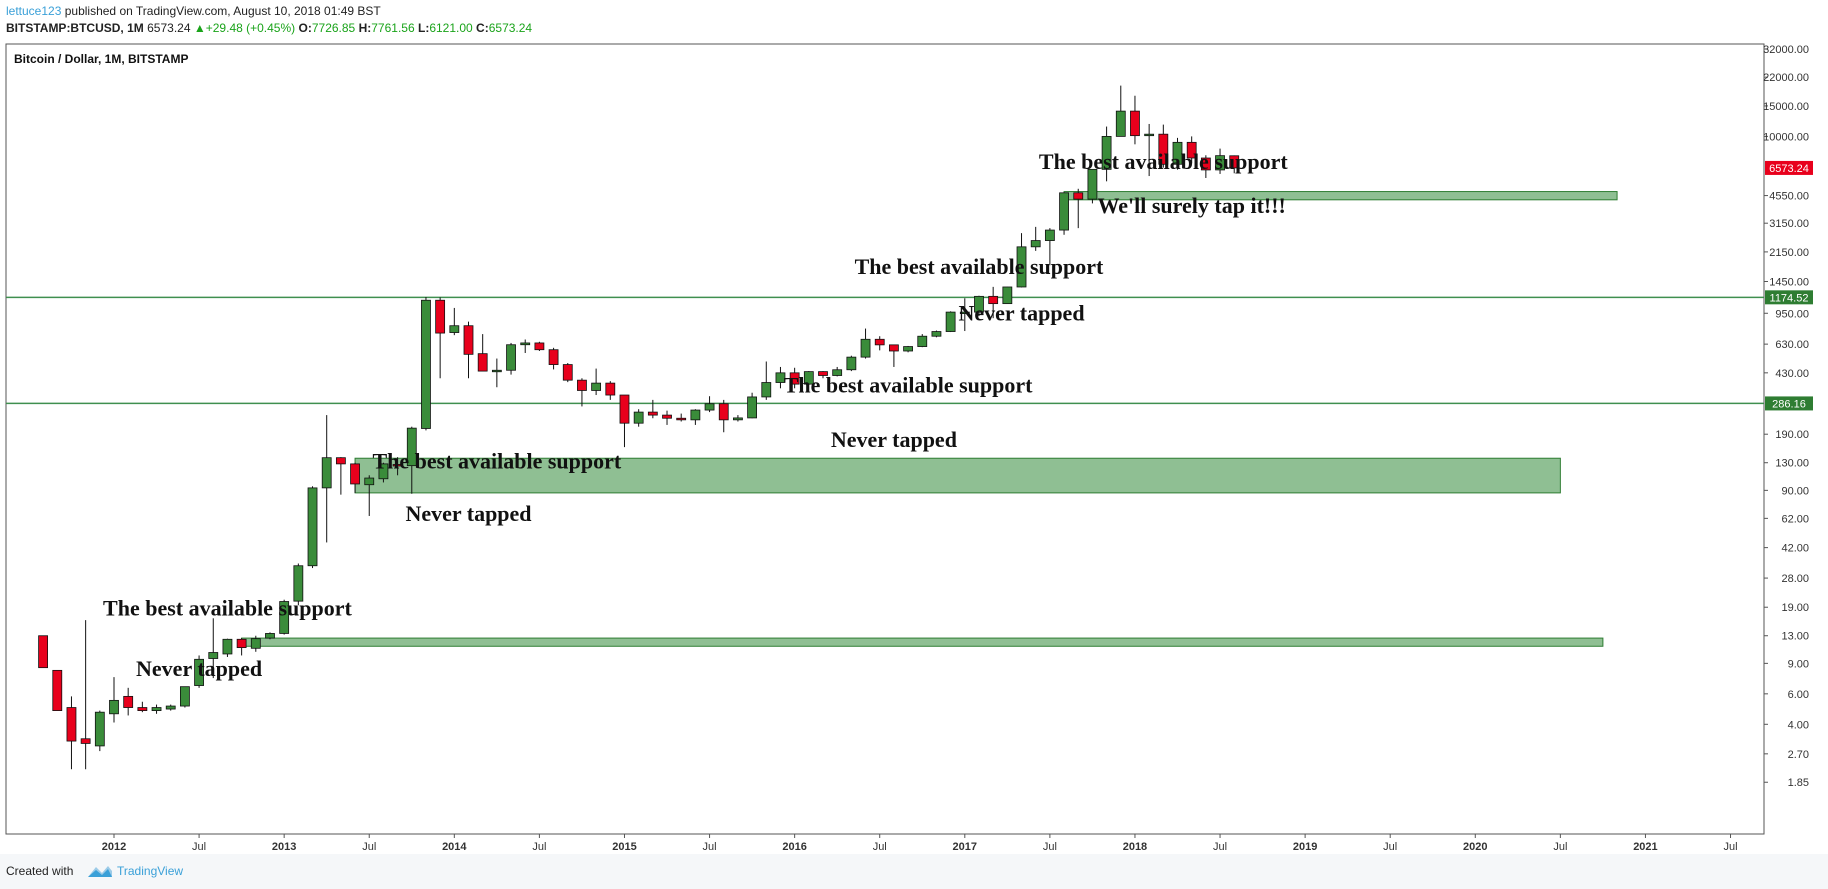  I want to click on close-value: 6573.24, so click(510, 28).